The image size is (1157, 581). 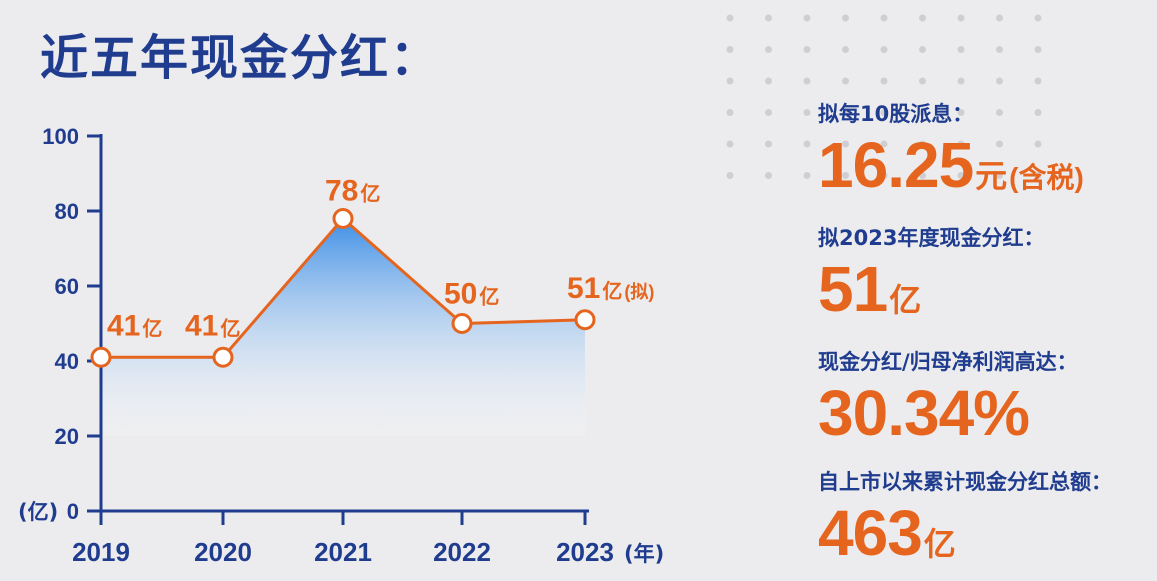 What do you see at coordinates (240, 58) in the screenshot?
I see `page-title: 近五年现金分红：` at bounding box center [240, 58].